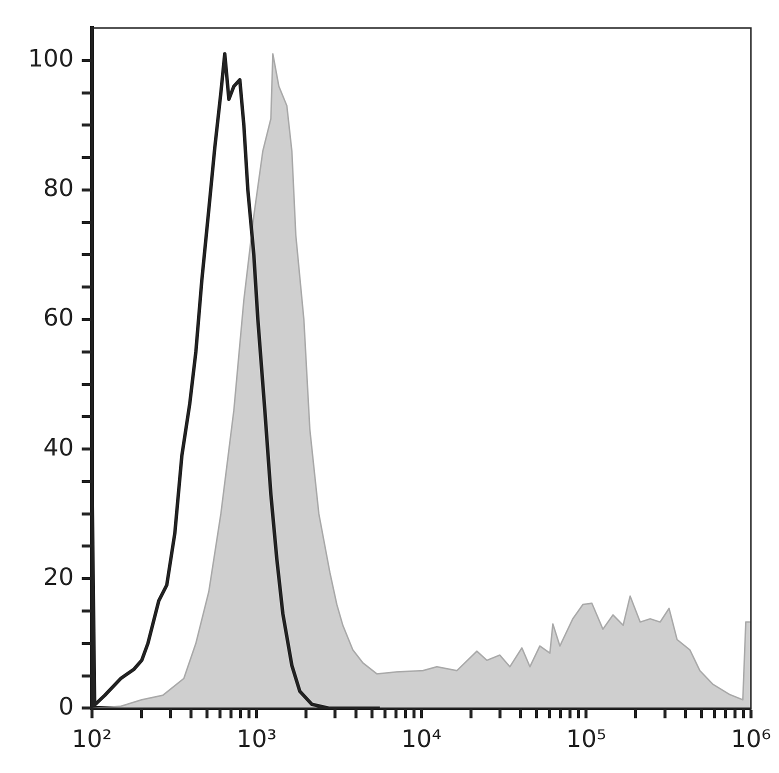 The image size is (779, 773). What do you see at coordinates (58, 576) in the screenshot?
I see `y-tick-label: 20` at bounding box center [58, 576].